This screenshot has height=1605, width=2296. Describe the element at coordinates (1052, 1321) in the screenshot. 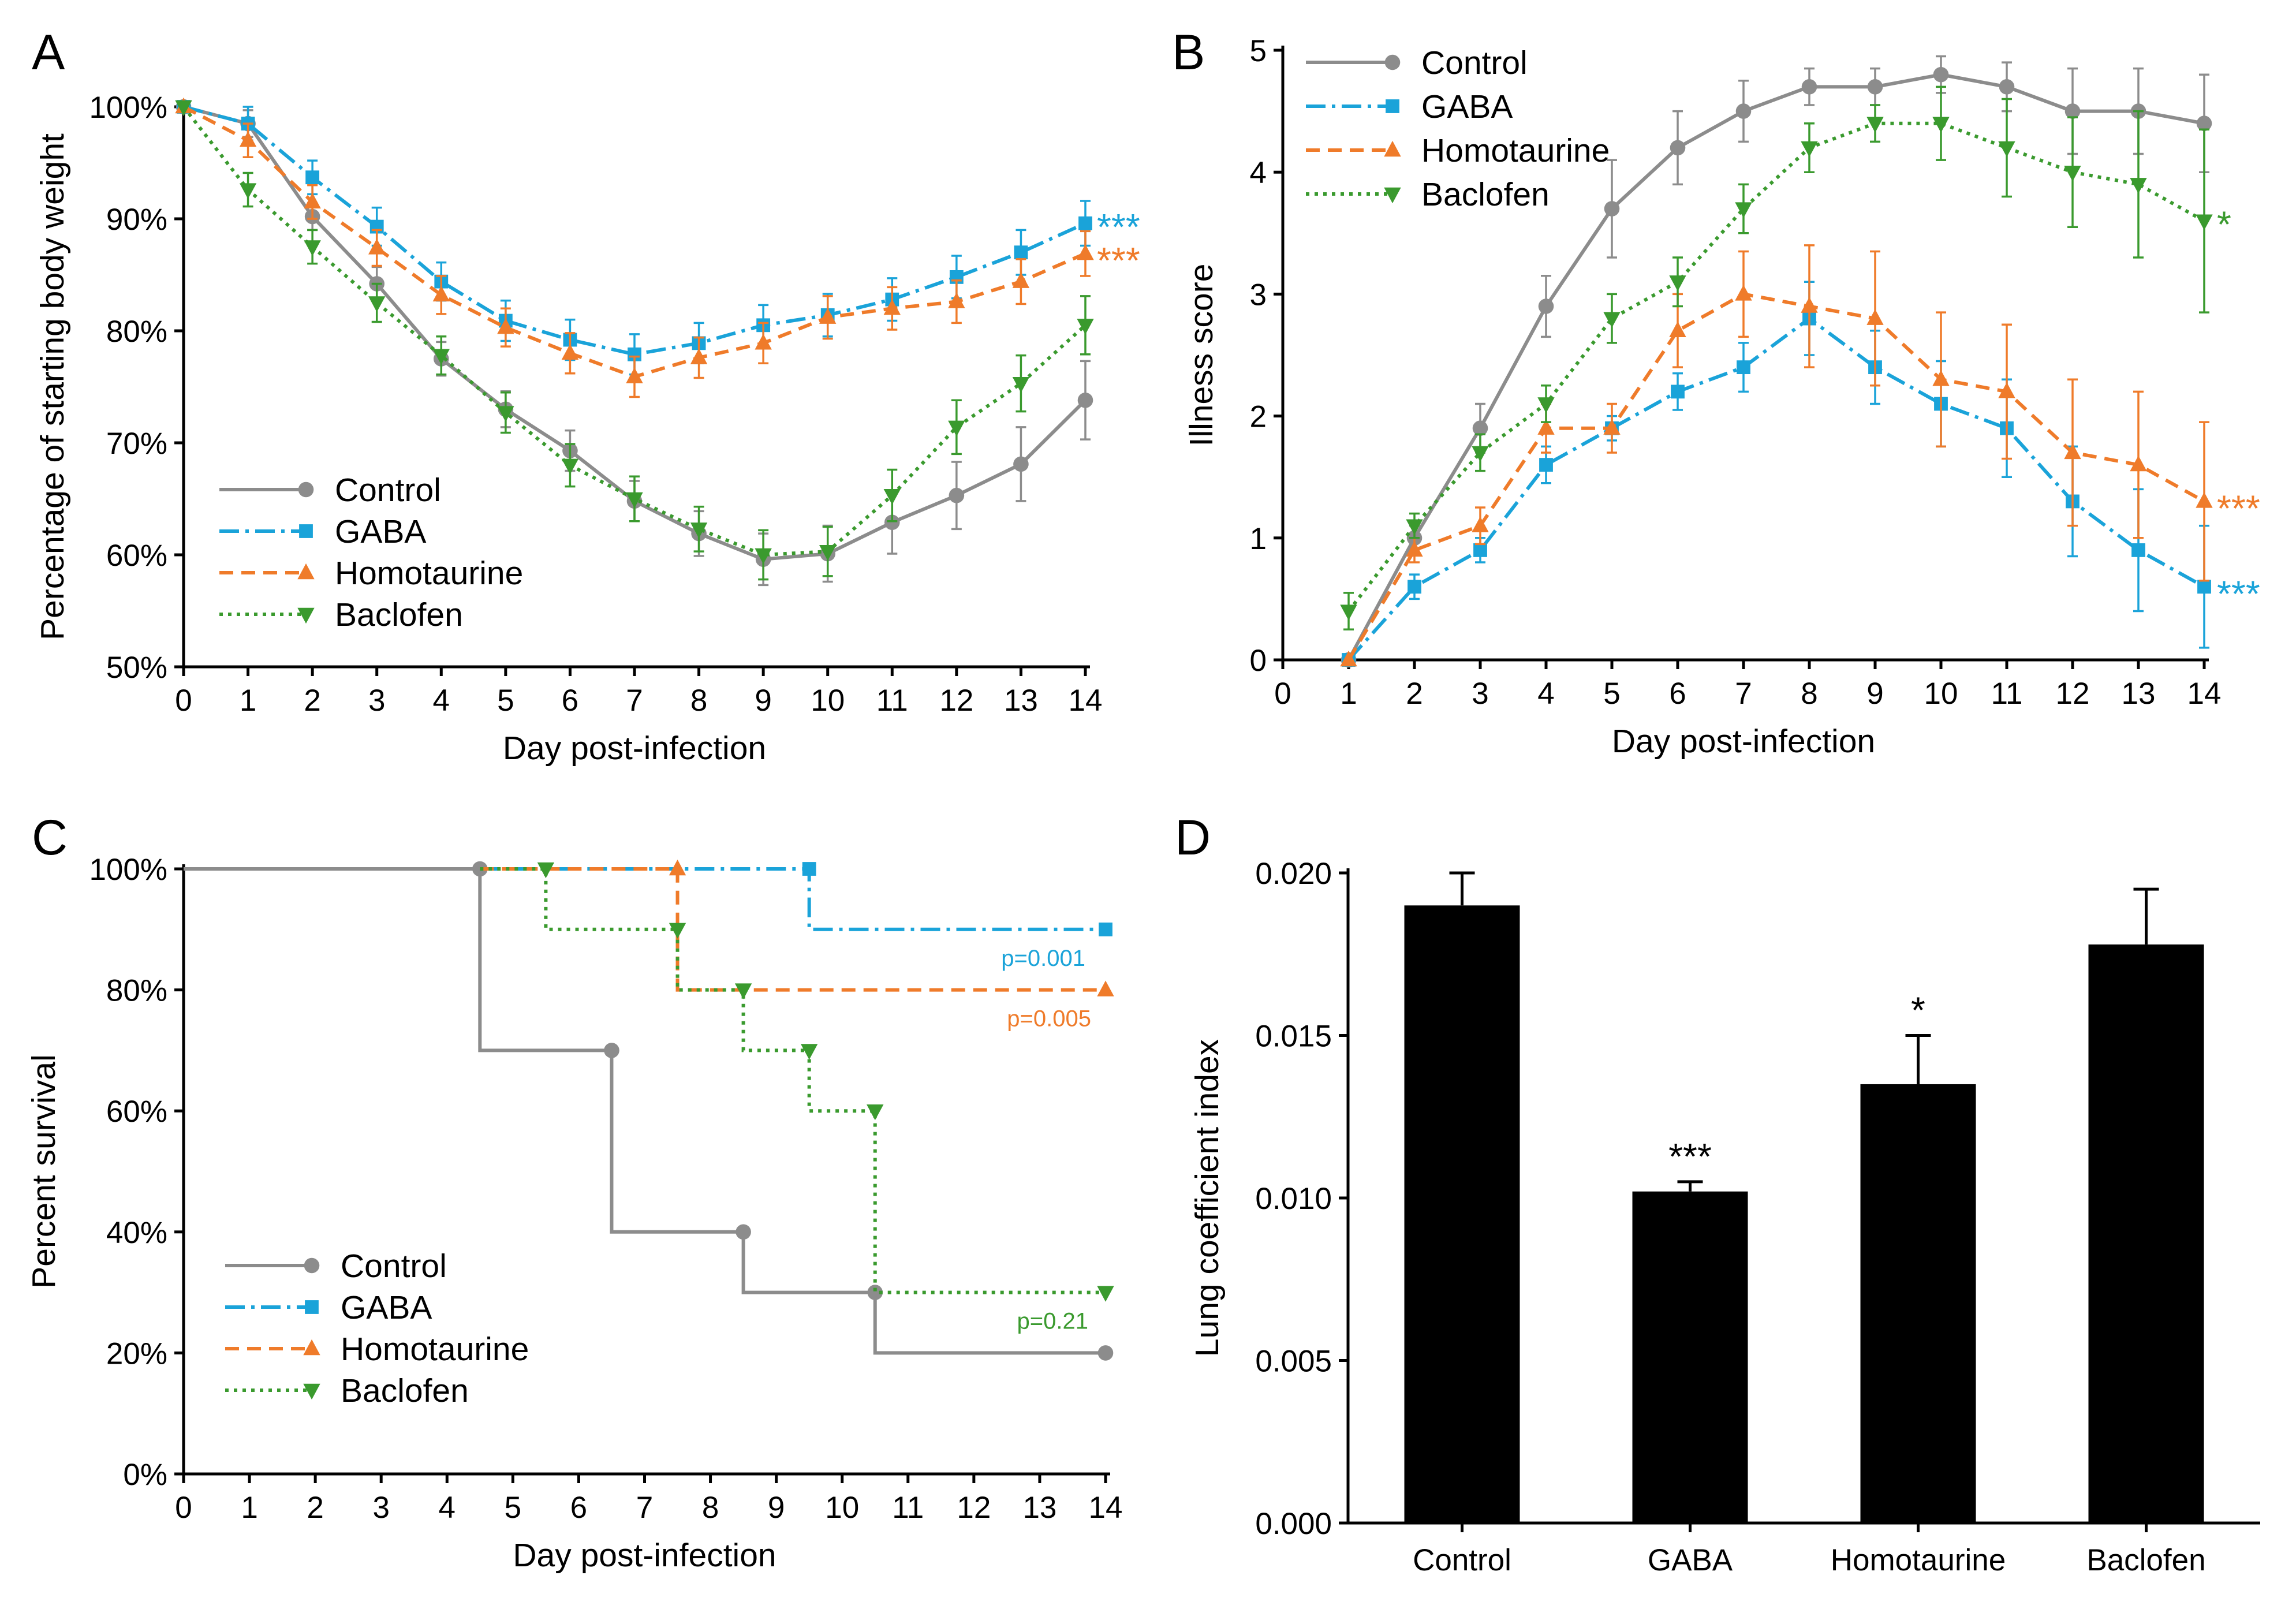

I see `p-value-baclofen: p=0.21` at that location.